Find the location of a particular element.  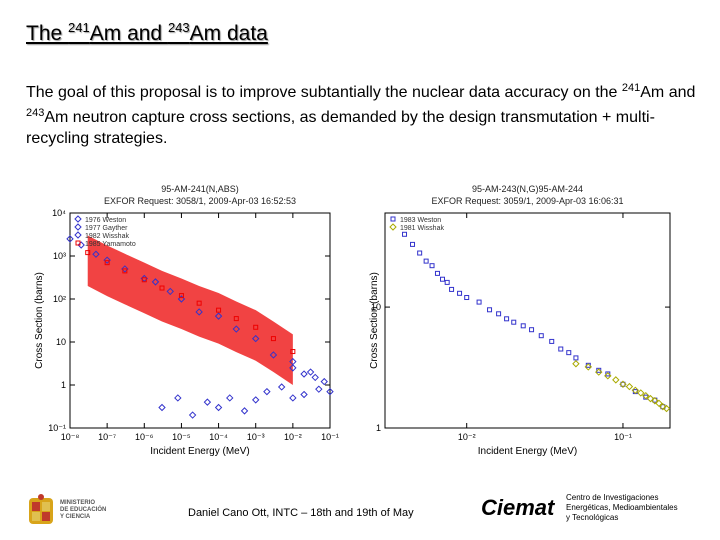

legend-label: 1983 Weston is located at coordinates (420, 220).